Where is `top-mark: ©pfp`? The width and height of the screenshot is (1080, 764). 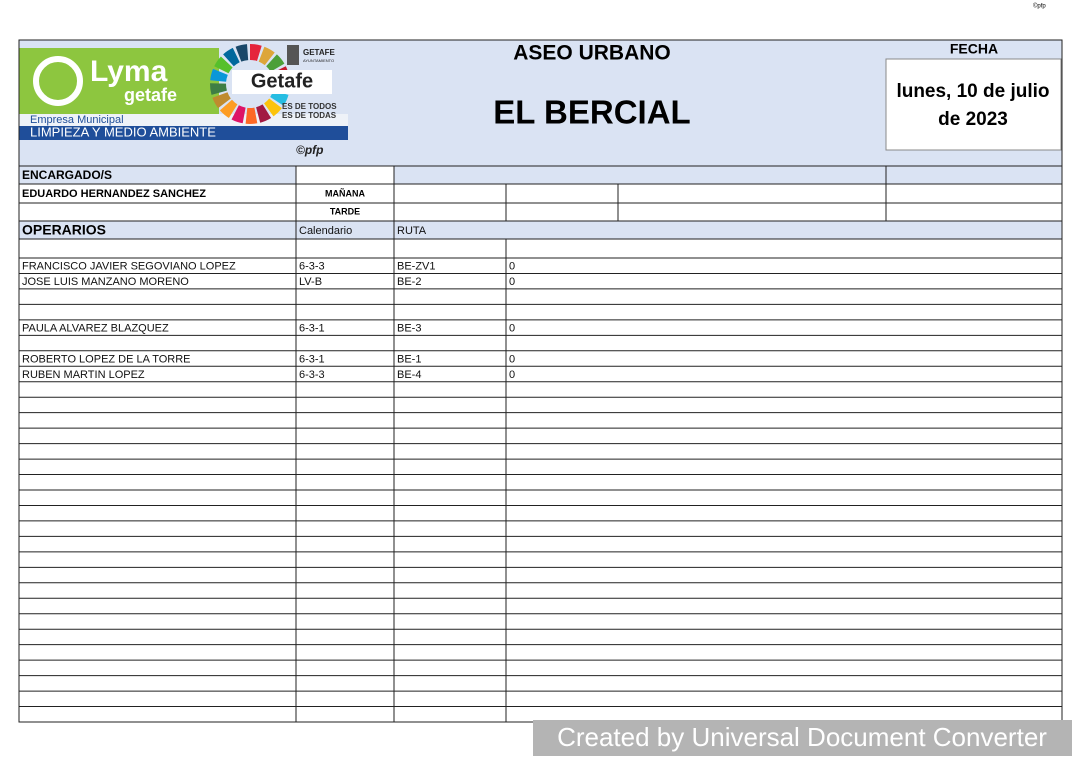
top-mark: ©pfp is located at coordinates (1039, 6).